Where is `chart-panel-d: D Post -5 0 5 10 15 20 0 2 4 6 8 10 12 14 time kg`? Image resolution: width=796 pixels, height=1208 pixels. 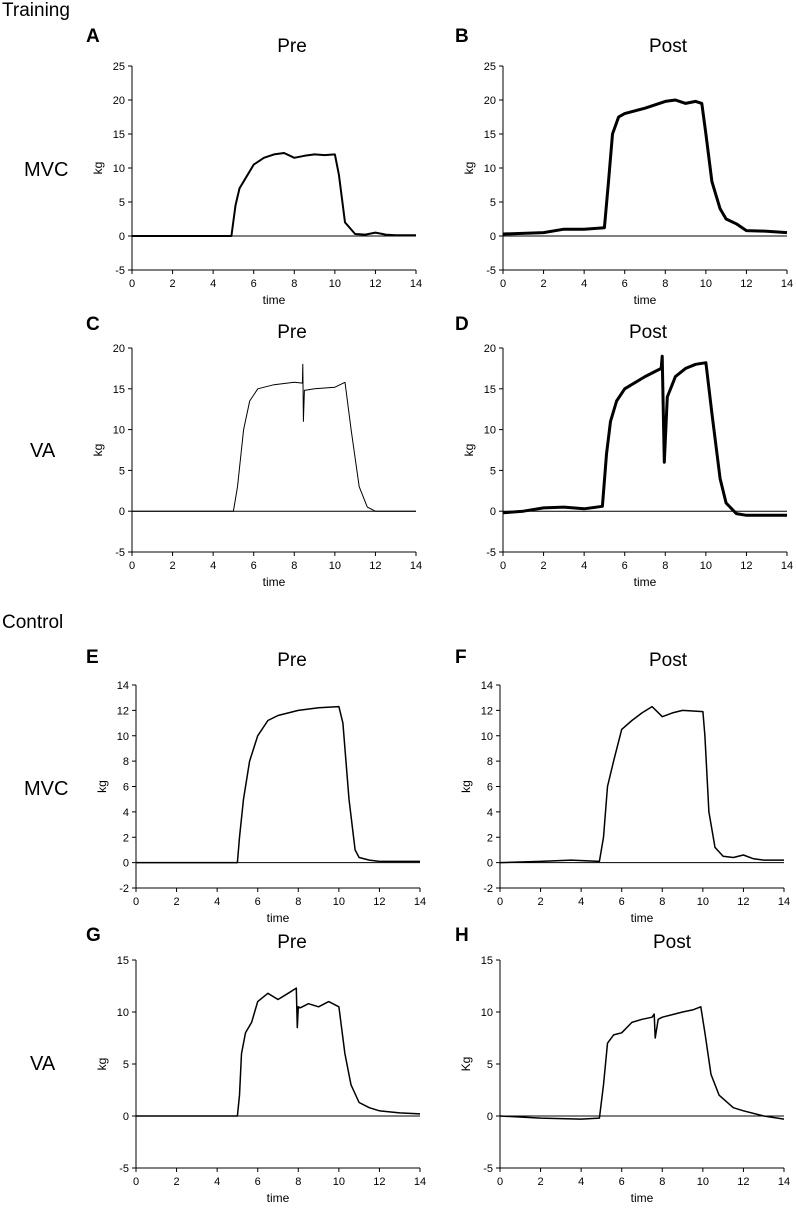
chart-panel-d: D Post -5 0 5 10 15 20 0 2 4 6 8 10 12 14 time kg is located at coordinates (624, 451).